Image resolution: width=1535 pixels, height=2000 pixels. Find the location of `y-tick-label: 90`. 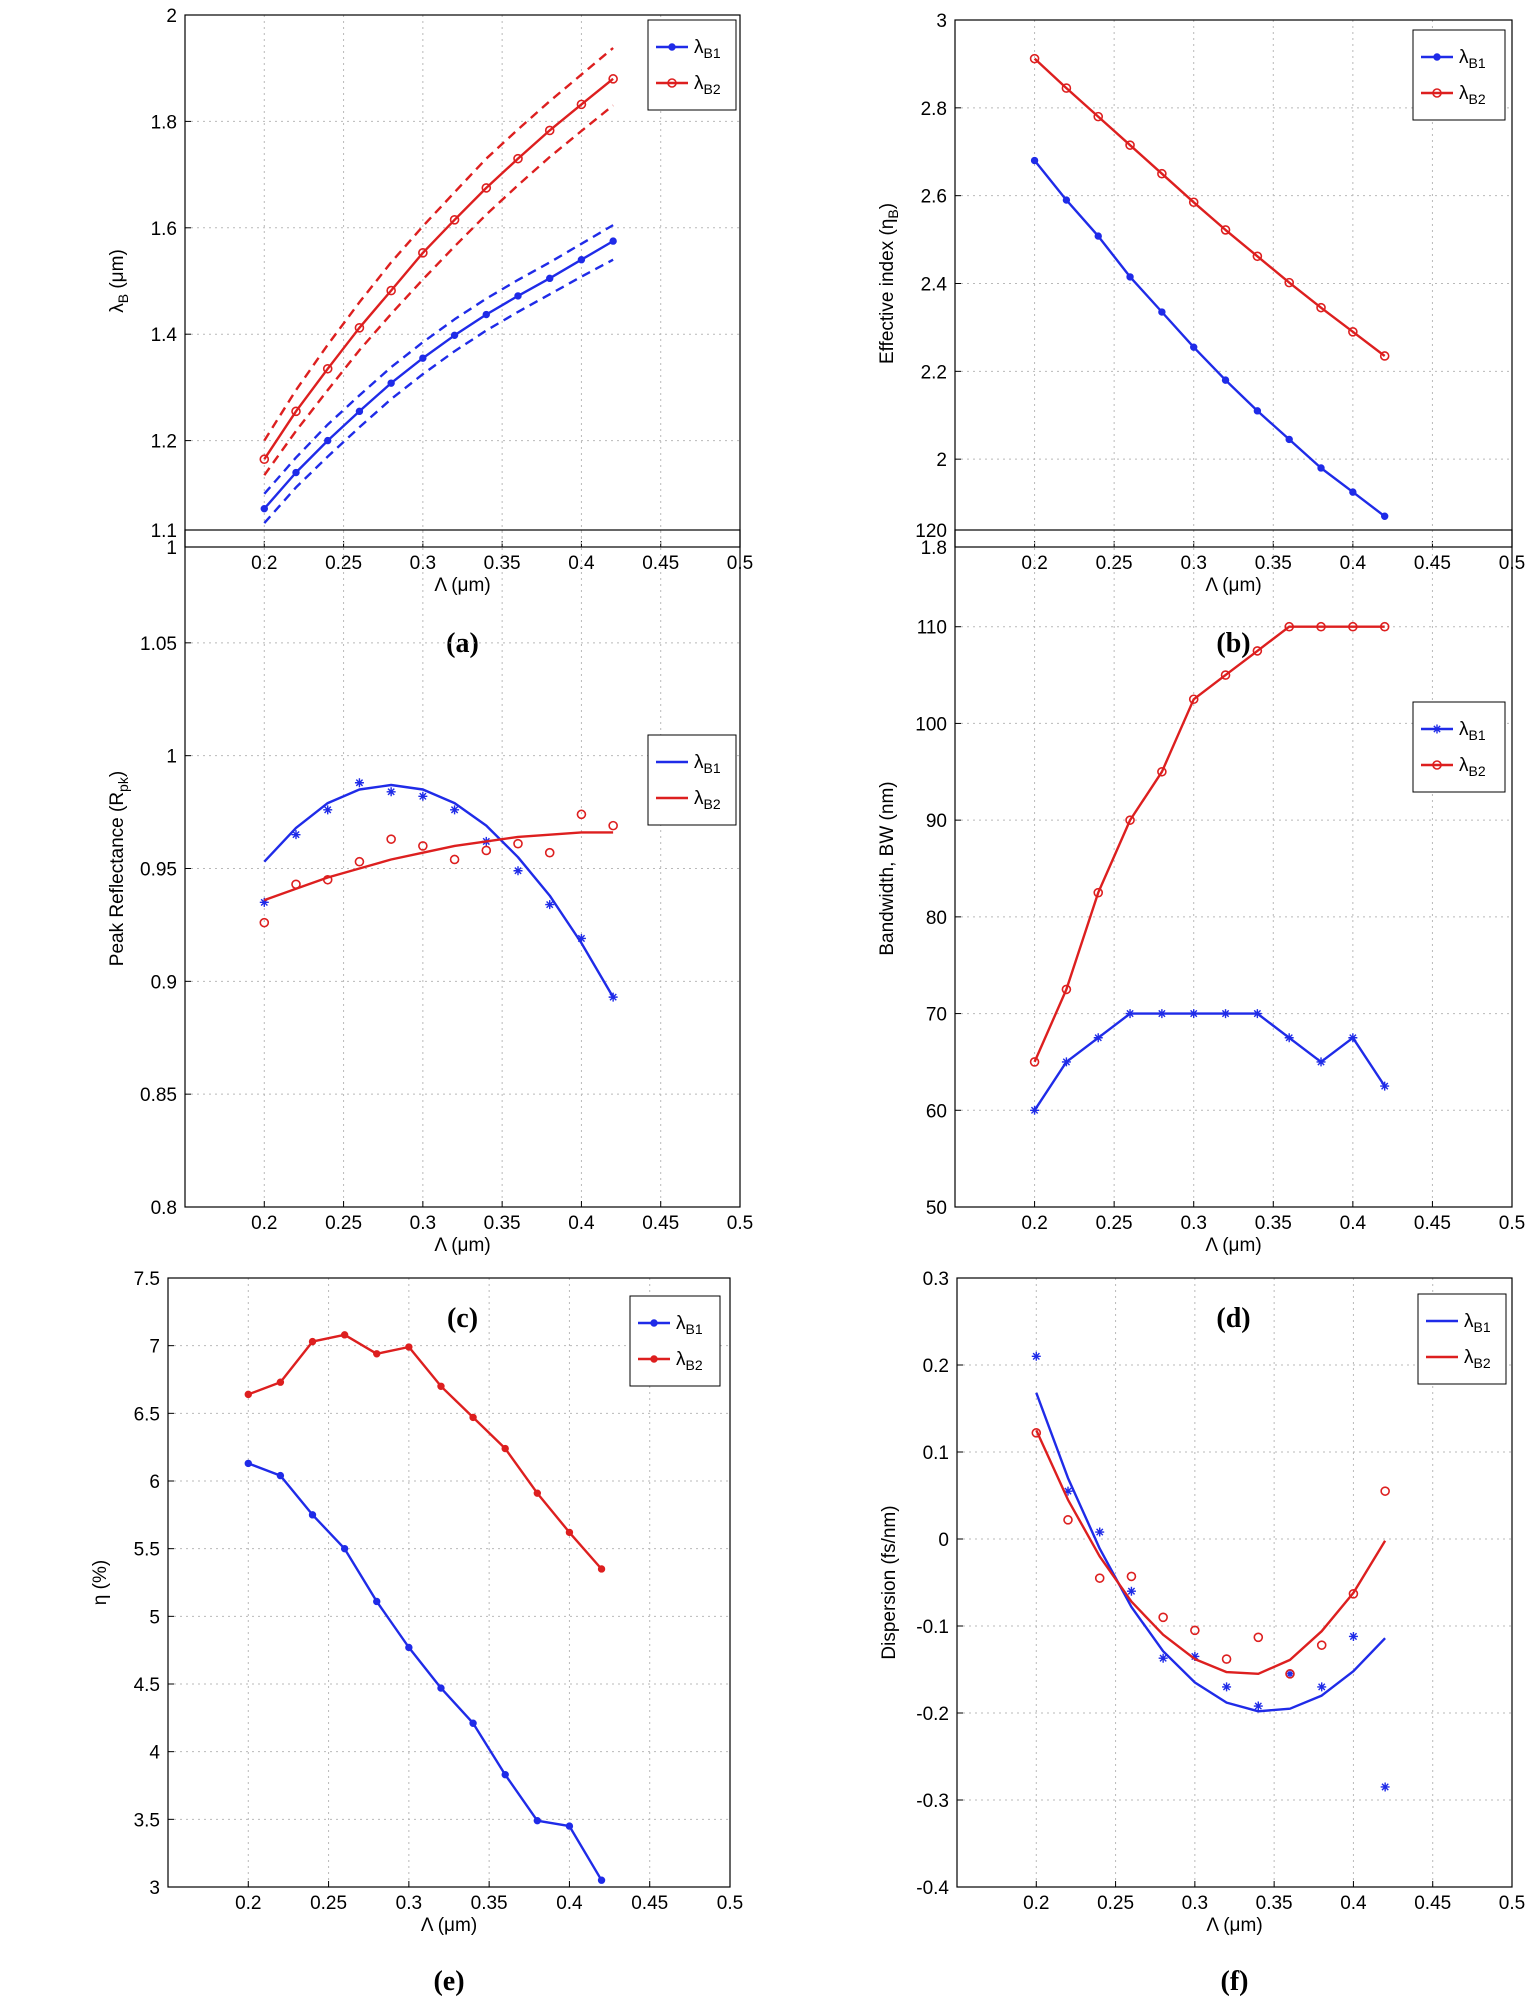

y-tick-label: 90 is located at coordinates (936, 821).